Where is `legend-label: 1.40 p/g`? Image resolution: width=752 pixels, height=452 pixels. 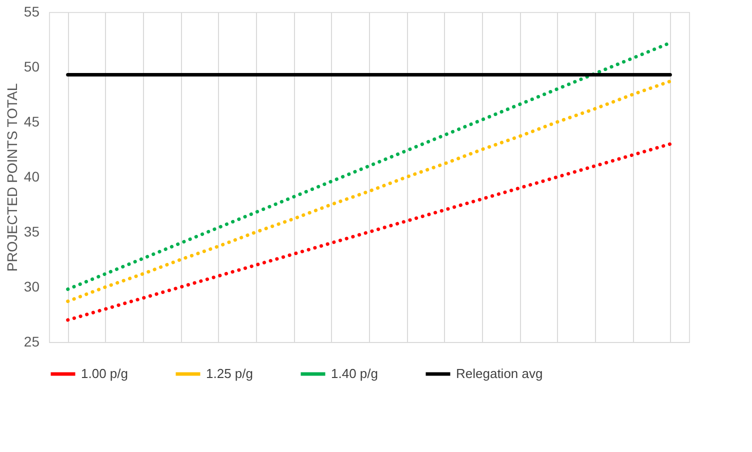
legend-label: 1.40 p/g is located at coordinates (354, 373).